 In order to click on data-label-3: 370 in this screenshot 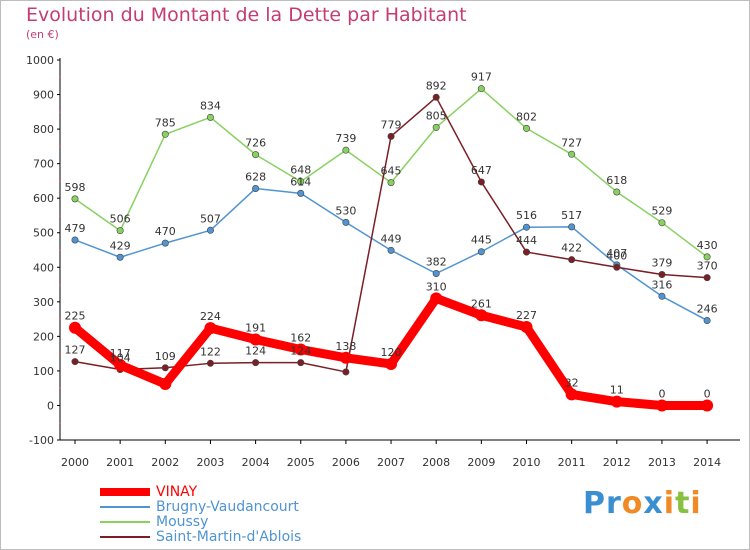, I will do `click(707, 266)`.